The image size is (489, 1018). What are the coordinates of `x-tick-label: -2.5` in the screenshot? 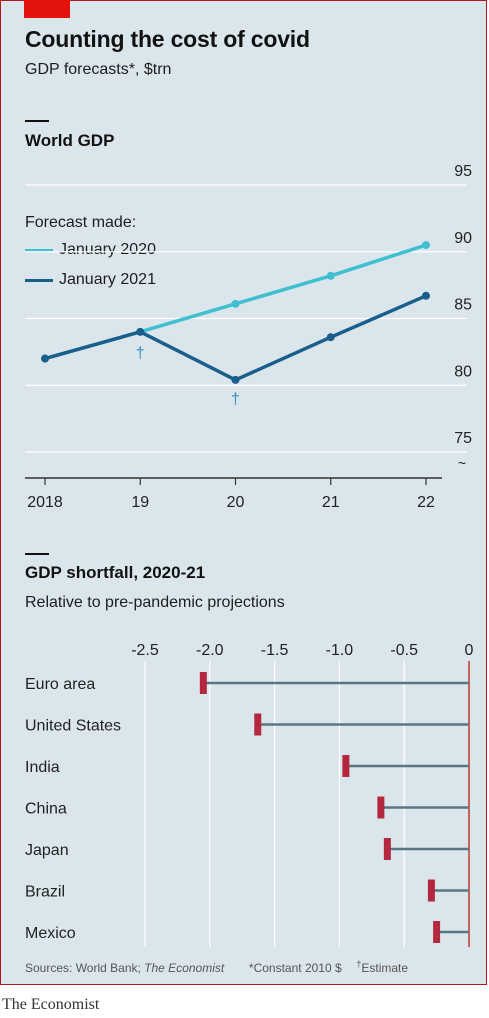 It's located at (145, 650).